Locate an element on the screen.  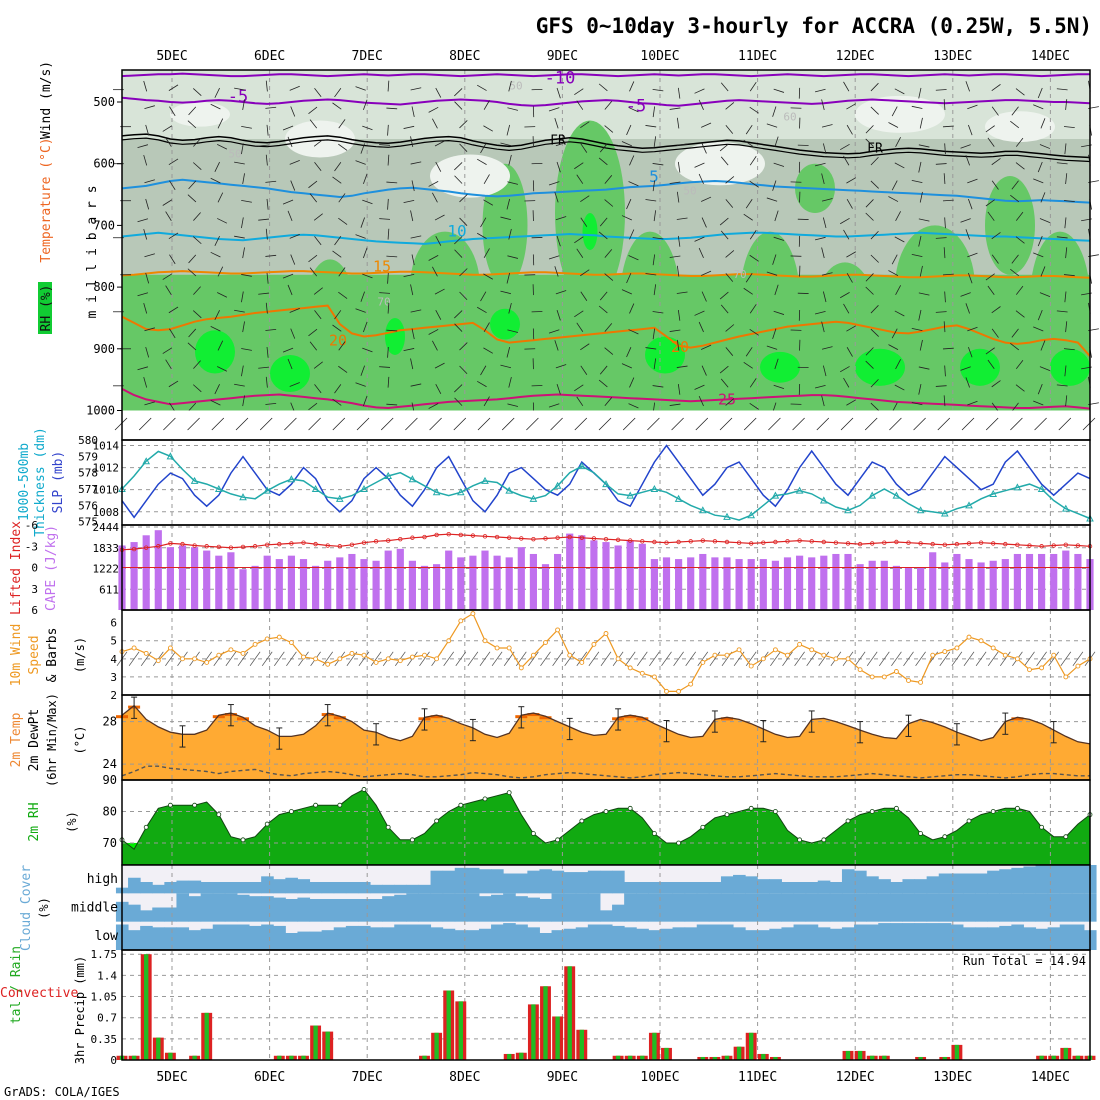
contour-label: 50 is located at coordinates (515, 86).